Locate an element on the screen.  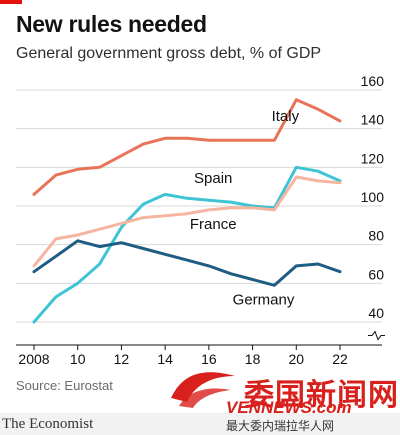
x-tick-label-2020: 20 is located at coordinates (296, 359).